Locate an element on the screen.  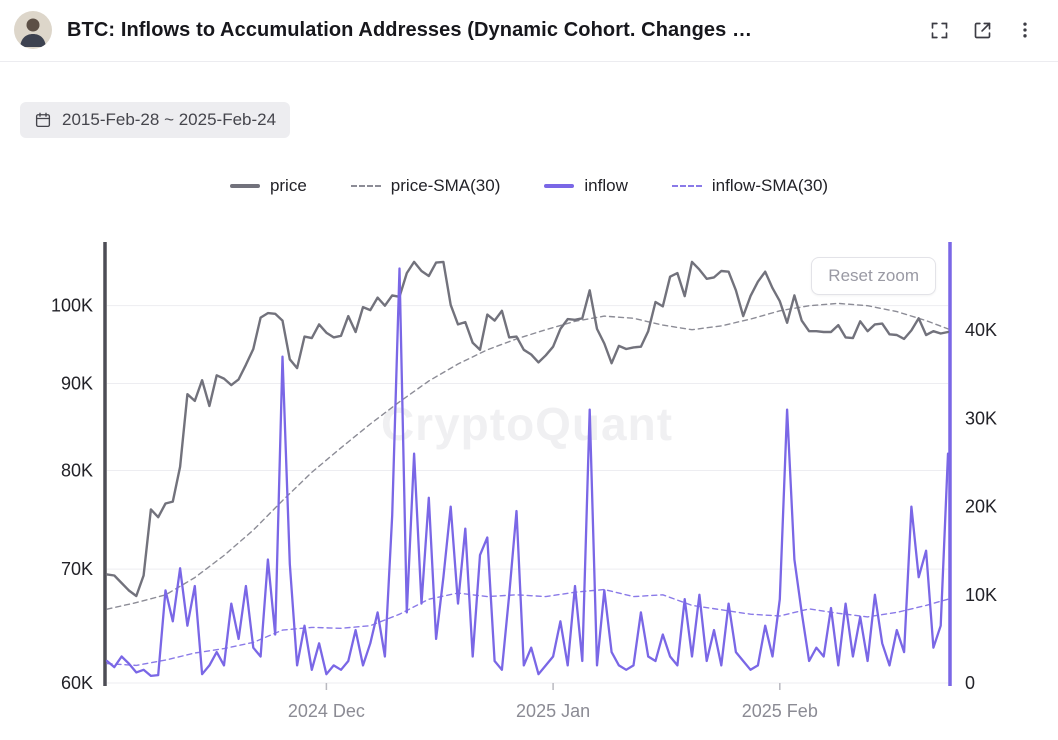
y-right-tick-label: 30K is located at coordinates (981, 418).